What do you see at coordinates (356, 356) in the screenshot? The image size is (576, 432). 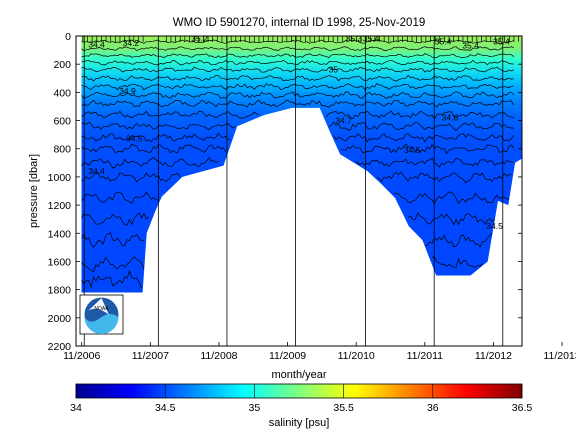 I see `x-tick-label: 11/2010` at bounding box center [356, 356].